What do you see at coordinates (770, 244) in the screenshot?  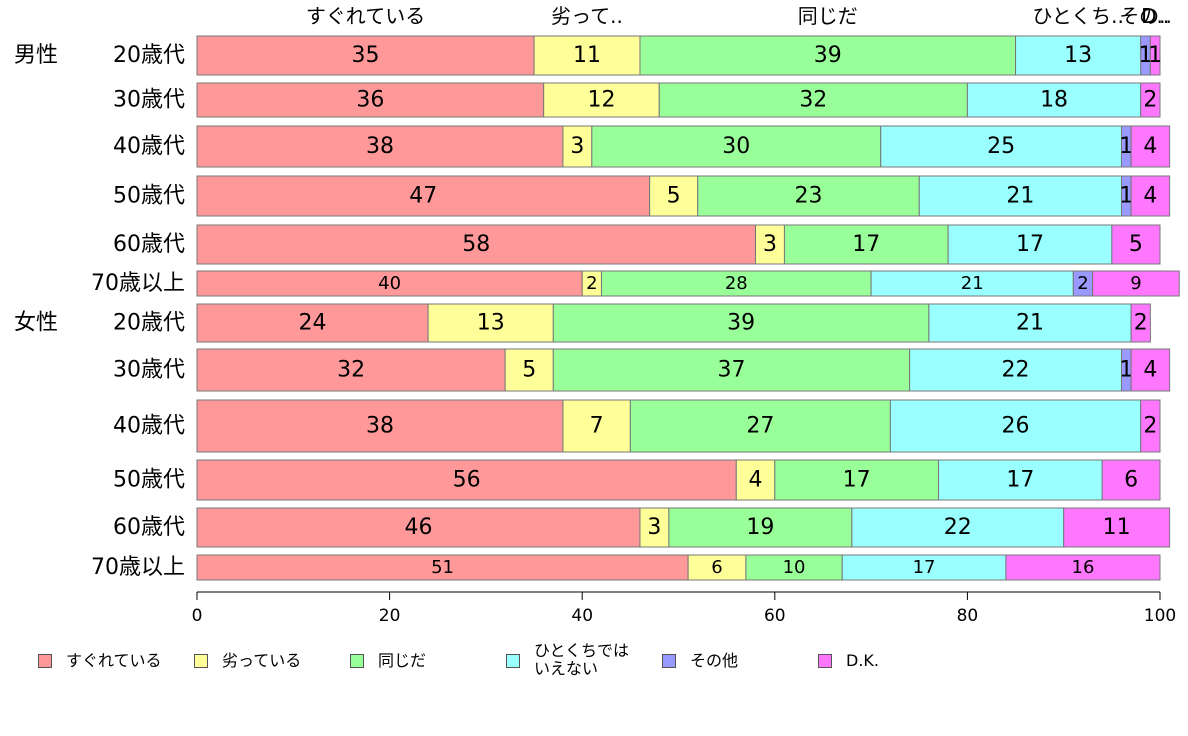 I see `data-label-5-2: 3` at bounding box center [770, 244].